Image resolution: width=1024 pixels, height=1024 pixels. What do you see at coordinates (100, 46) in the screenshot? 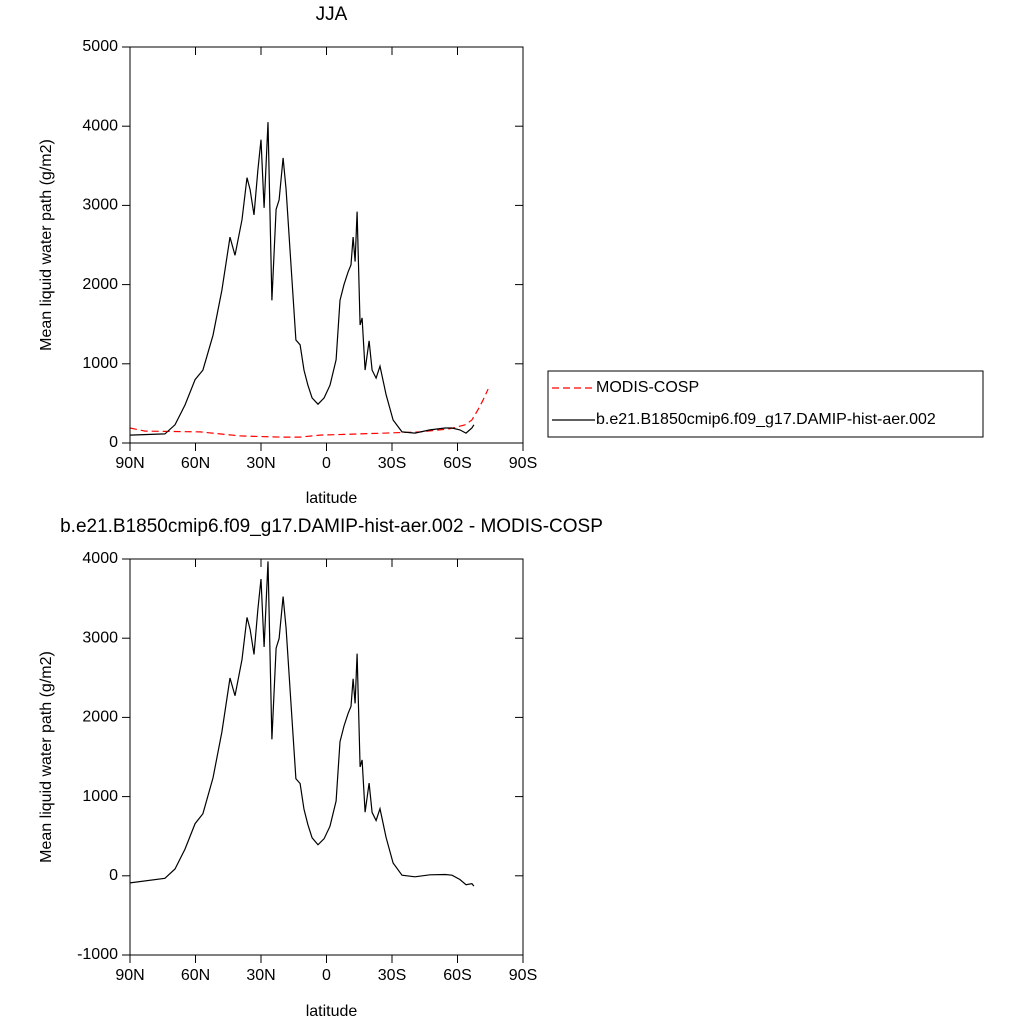
I see `y-tick-label: 5000` at bounding box center [100, 46].